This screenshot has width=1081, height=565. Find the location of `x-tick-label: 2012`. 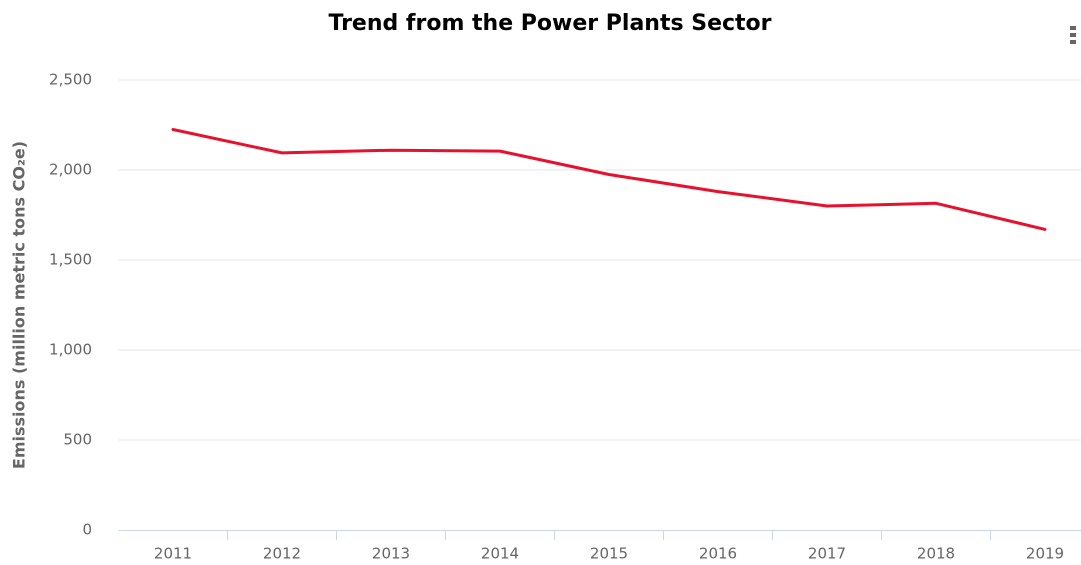

x-tick-label: 2012 is located at coordinates (282, 554).